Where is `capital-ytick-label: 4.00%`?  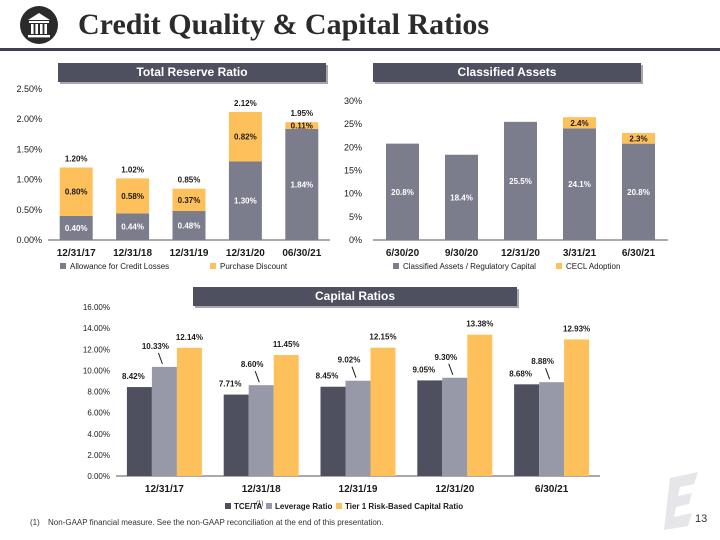
capital-ytick-label: 4.00% is located at coordinates (98, 434).